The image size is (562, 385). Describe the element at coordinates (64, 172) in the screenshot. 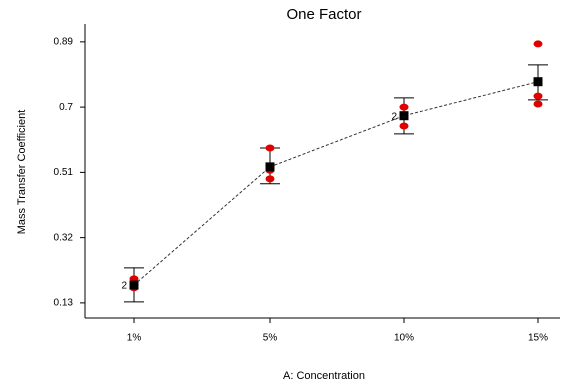

I see `y-tick-label: 0.51` at that location.